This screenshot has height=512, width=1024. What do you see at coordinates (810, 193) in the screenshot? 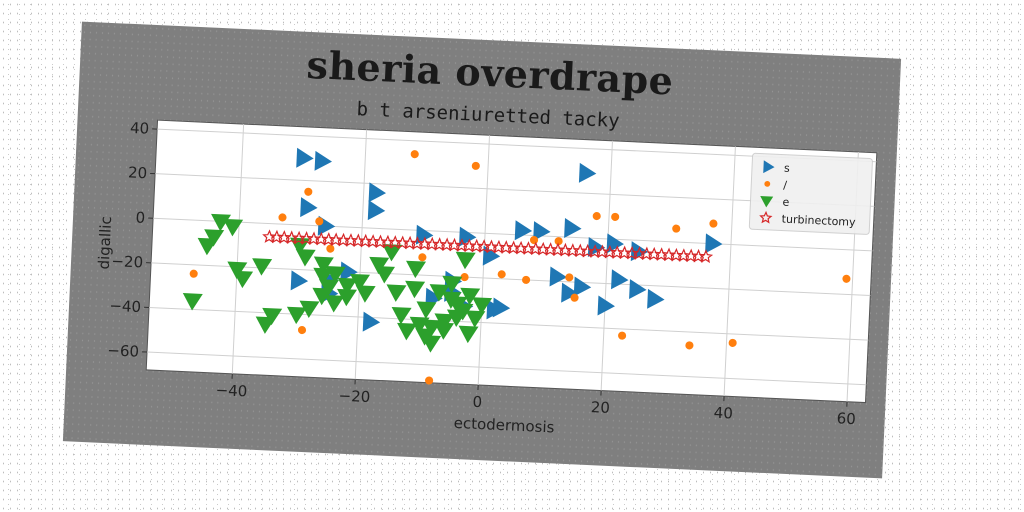
I see `legend-box` at bounding box center [810, 193].